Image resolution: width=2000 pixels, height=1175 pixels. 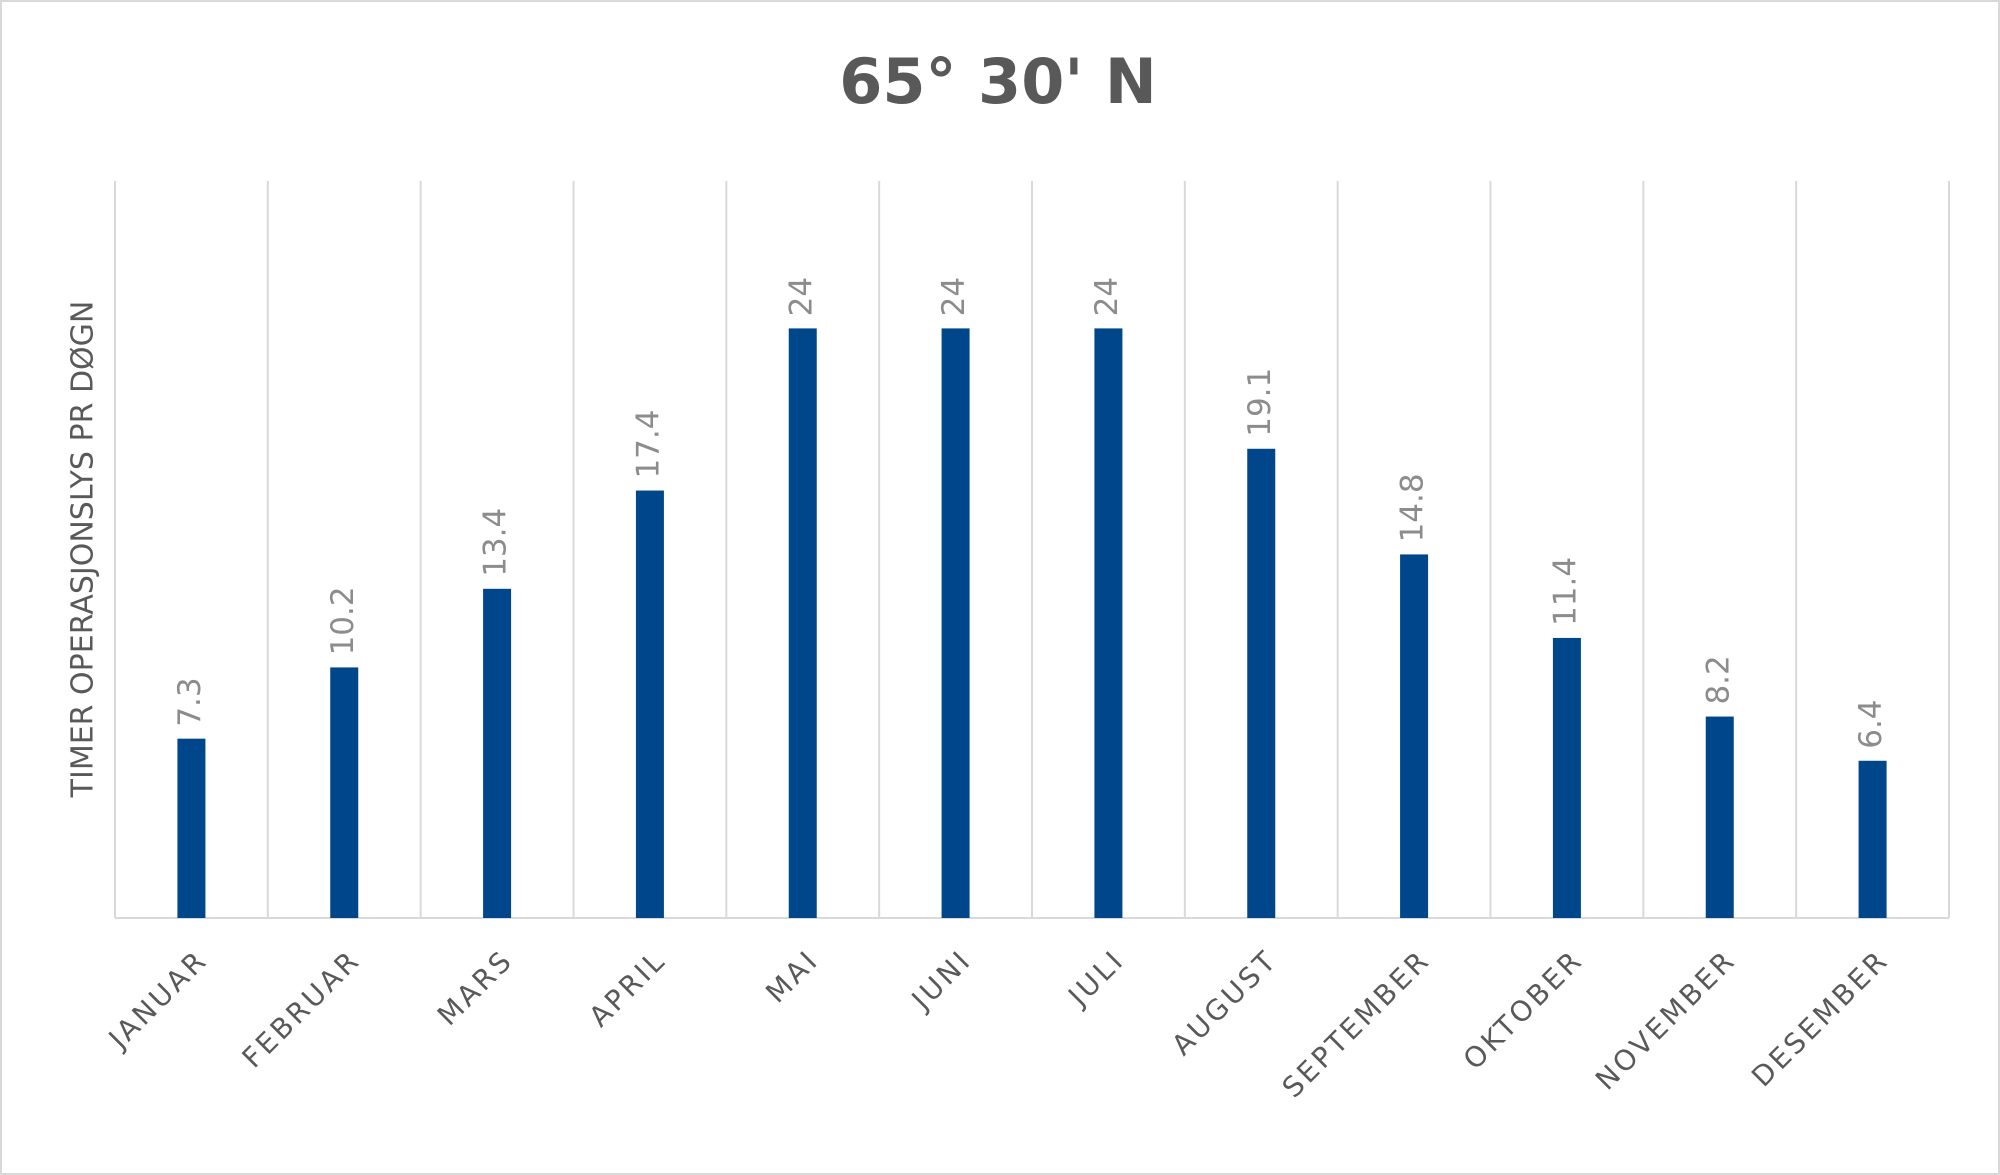 What do you see at coordinates (1260, 402) in the screenshot?
I see `value-label: 19.1` at bounding box center [1260, 402].